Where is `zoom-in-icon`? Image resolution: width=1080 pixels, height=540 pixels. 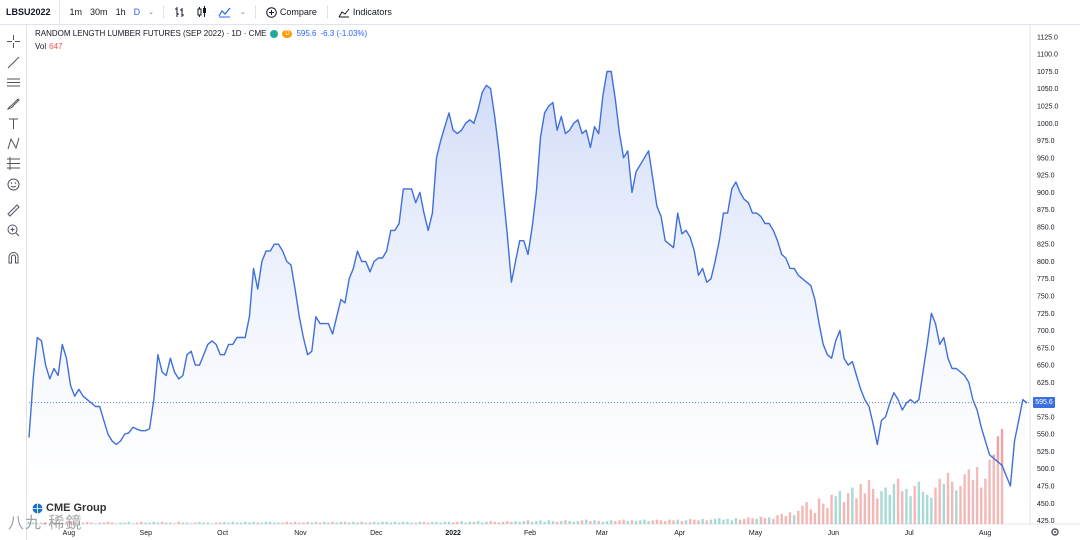
zoom-in-icon is located at coordinates (13, 230).